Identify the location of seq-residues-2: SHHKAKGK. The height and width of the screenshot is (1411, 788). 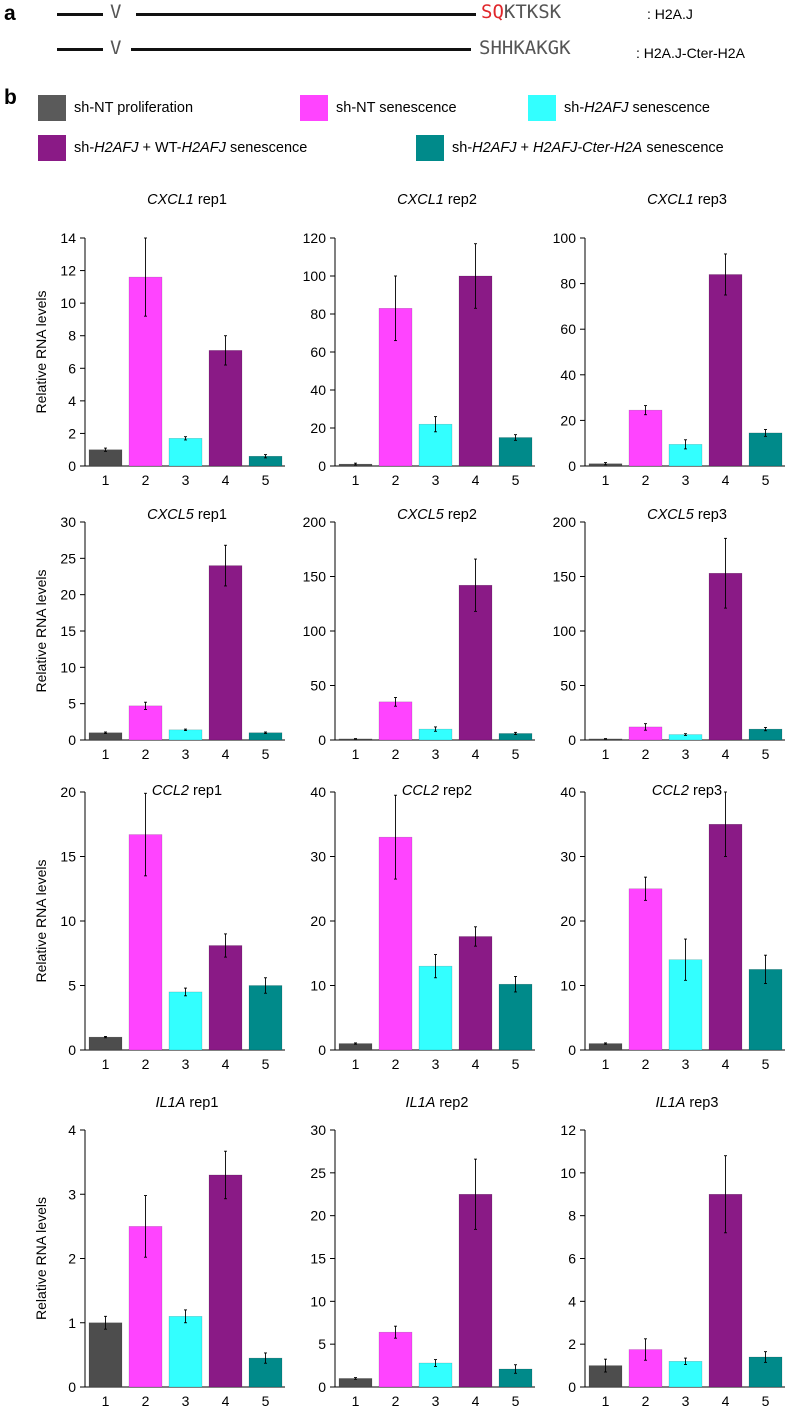
(525, 48).